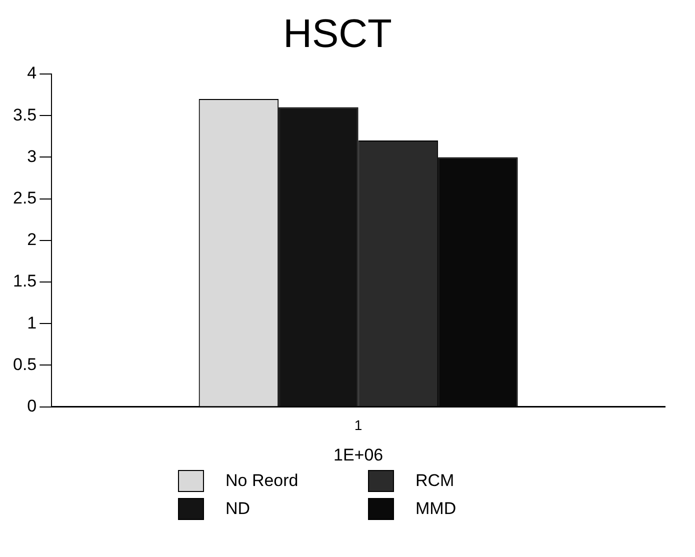 The image size is (695, 557). I want to click on y-tick-label: 3.5, so click(24, 114).